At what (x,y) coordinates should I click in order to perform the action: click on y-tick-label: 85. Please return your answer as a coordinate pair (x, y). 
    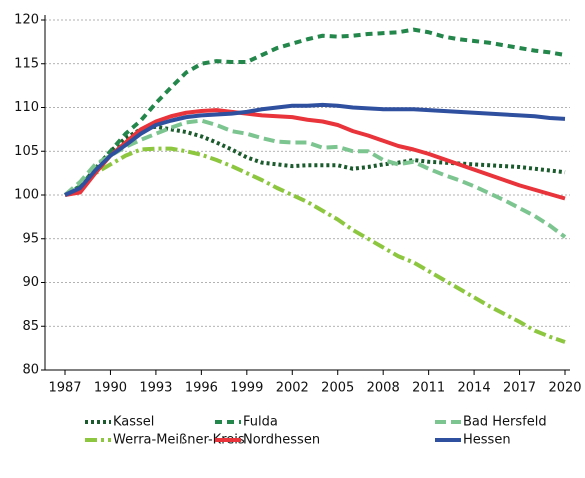
    Looking at the image, I should click on (30, 326).